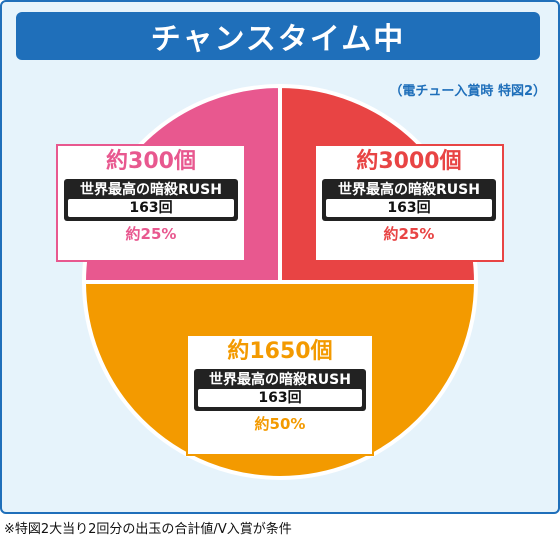 The image size is (560, 542). I want to click on round-count-300: 163回, so click(151, 208).